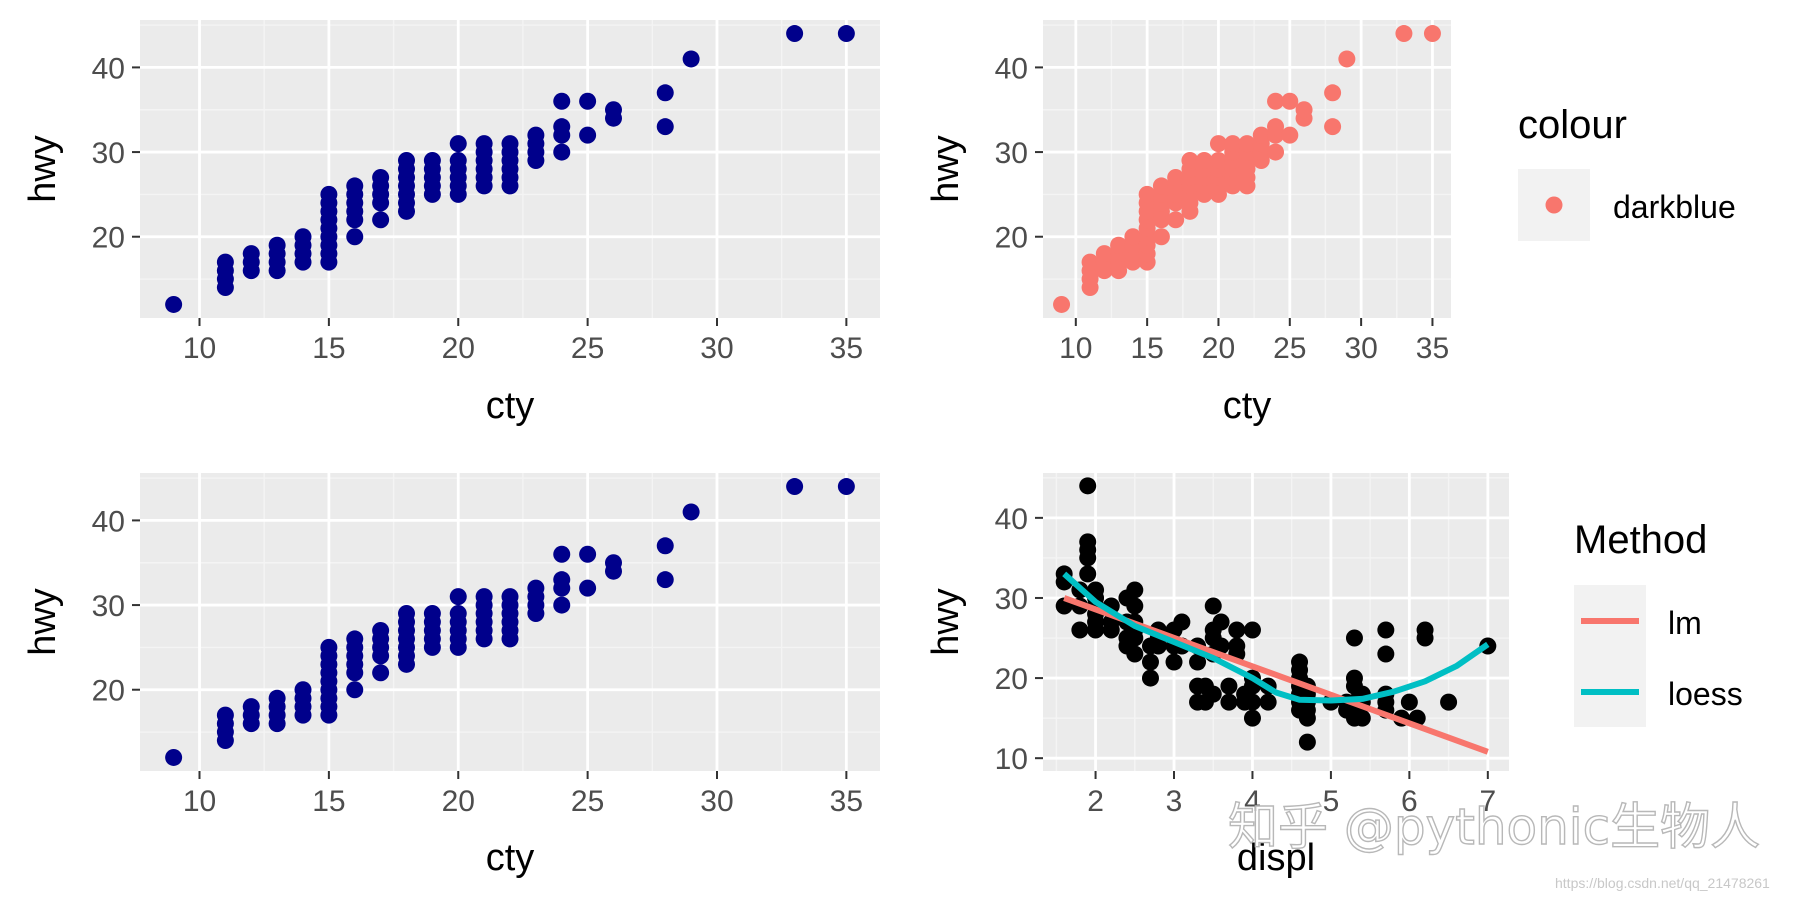  I want to click on fit-line-loess, so click(1276, 637).